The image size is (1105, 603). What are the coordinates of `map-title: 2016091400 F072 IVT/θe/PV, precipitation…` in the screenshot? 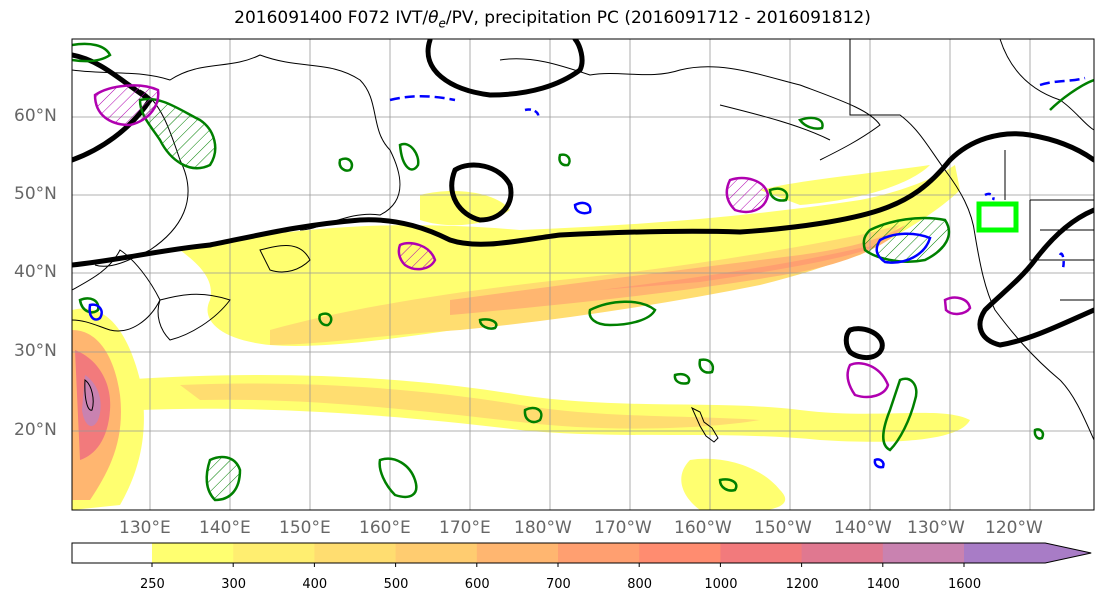 It's located at (552, 19).